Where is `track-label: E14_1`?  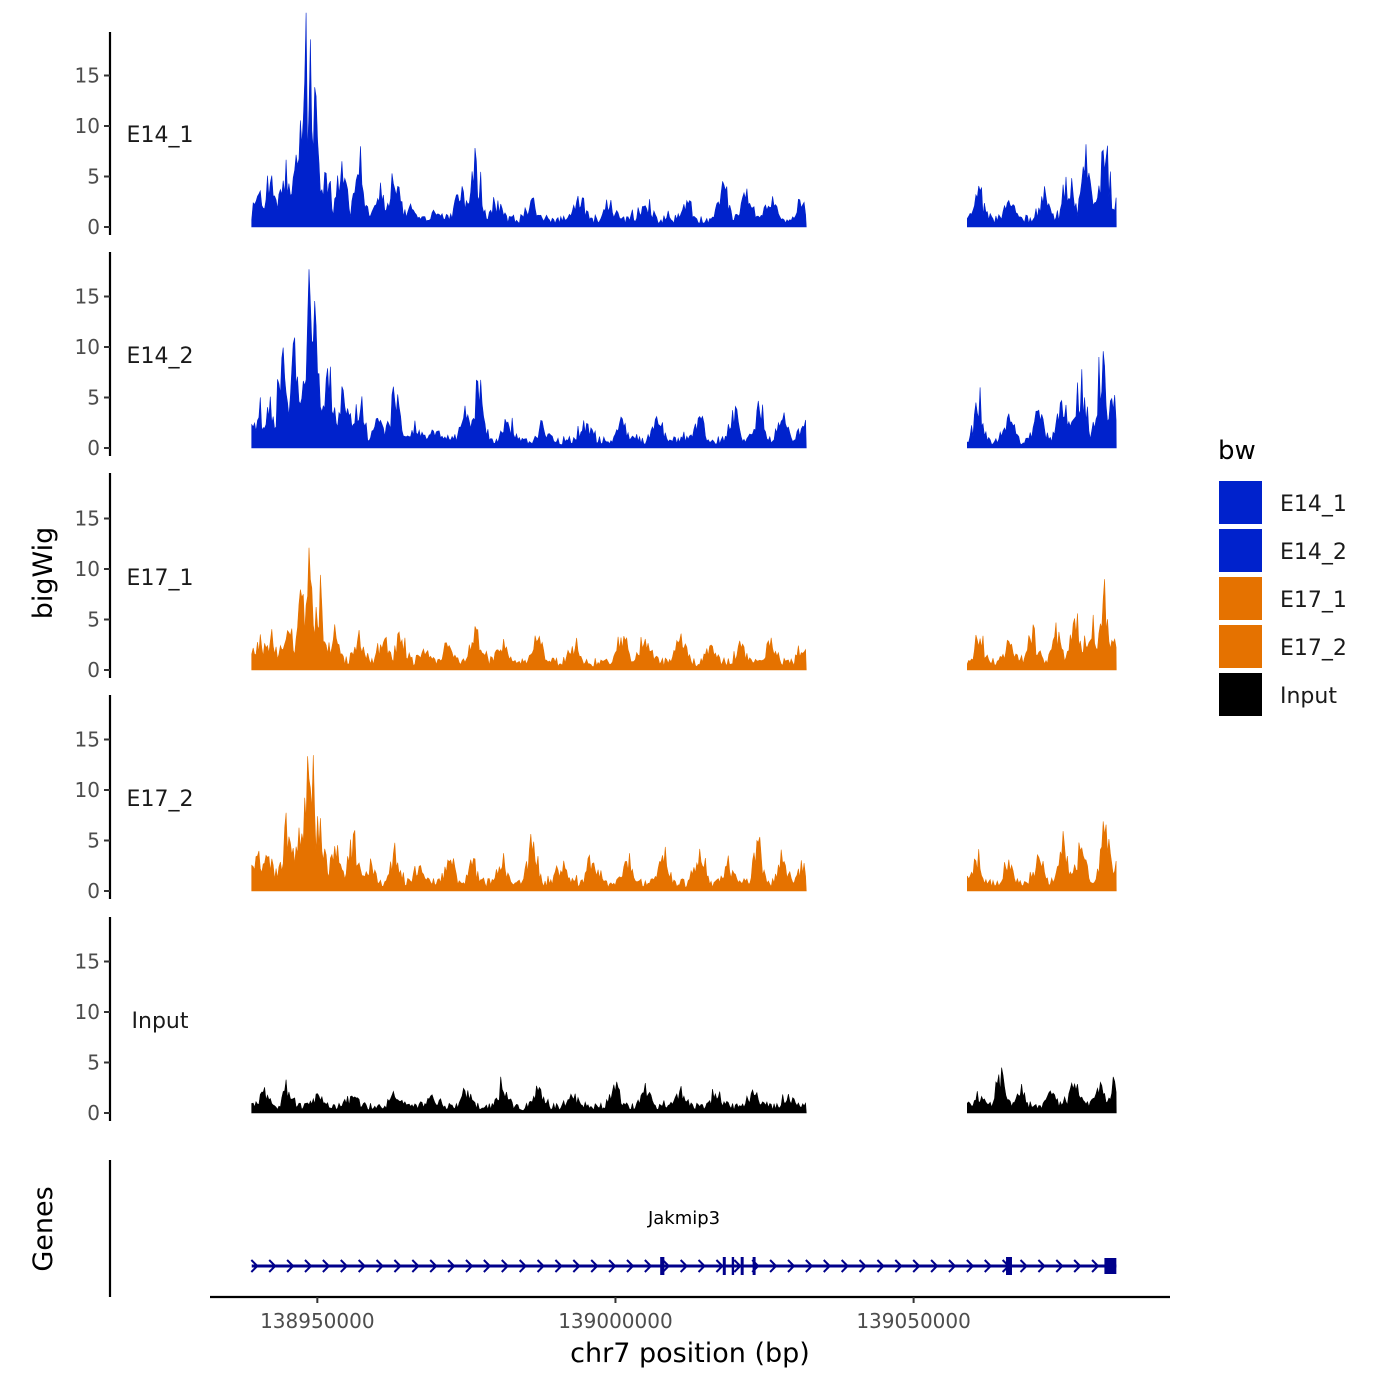 track-label: E14_1 is located at coordinates (160, 135).